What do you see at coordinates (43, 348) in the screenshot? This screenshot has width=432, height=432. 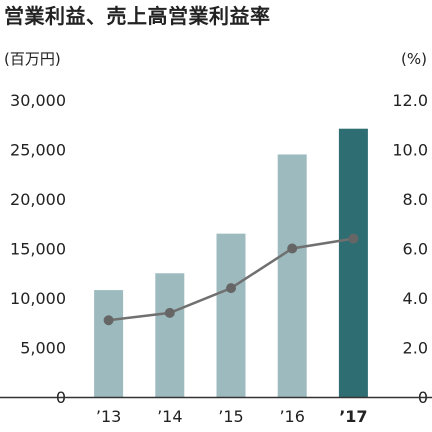 I see `left-tick-label: 5,000` at bounding box center [43, 348].